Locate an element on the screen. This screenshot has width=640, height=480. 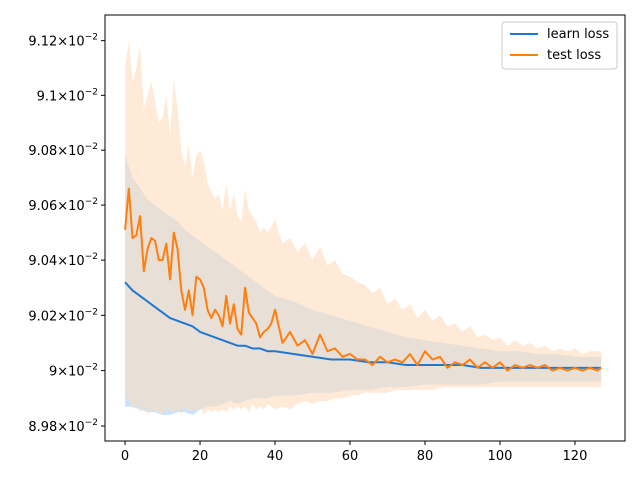
y-tick-label: 9.06×10⁻² is located at coordinates (63, 205).